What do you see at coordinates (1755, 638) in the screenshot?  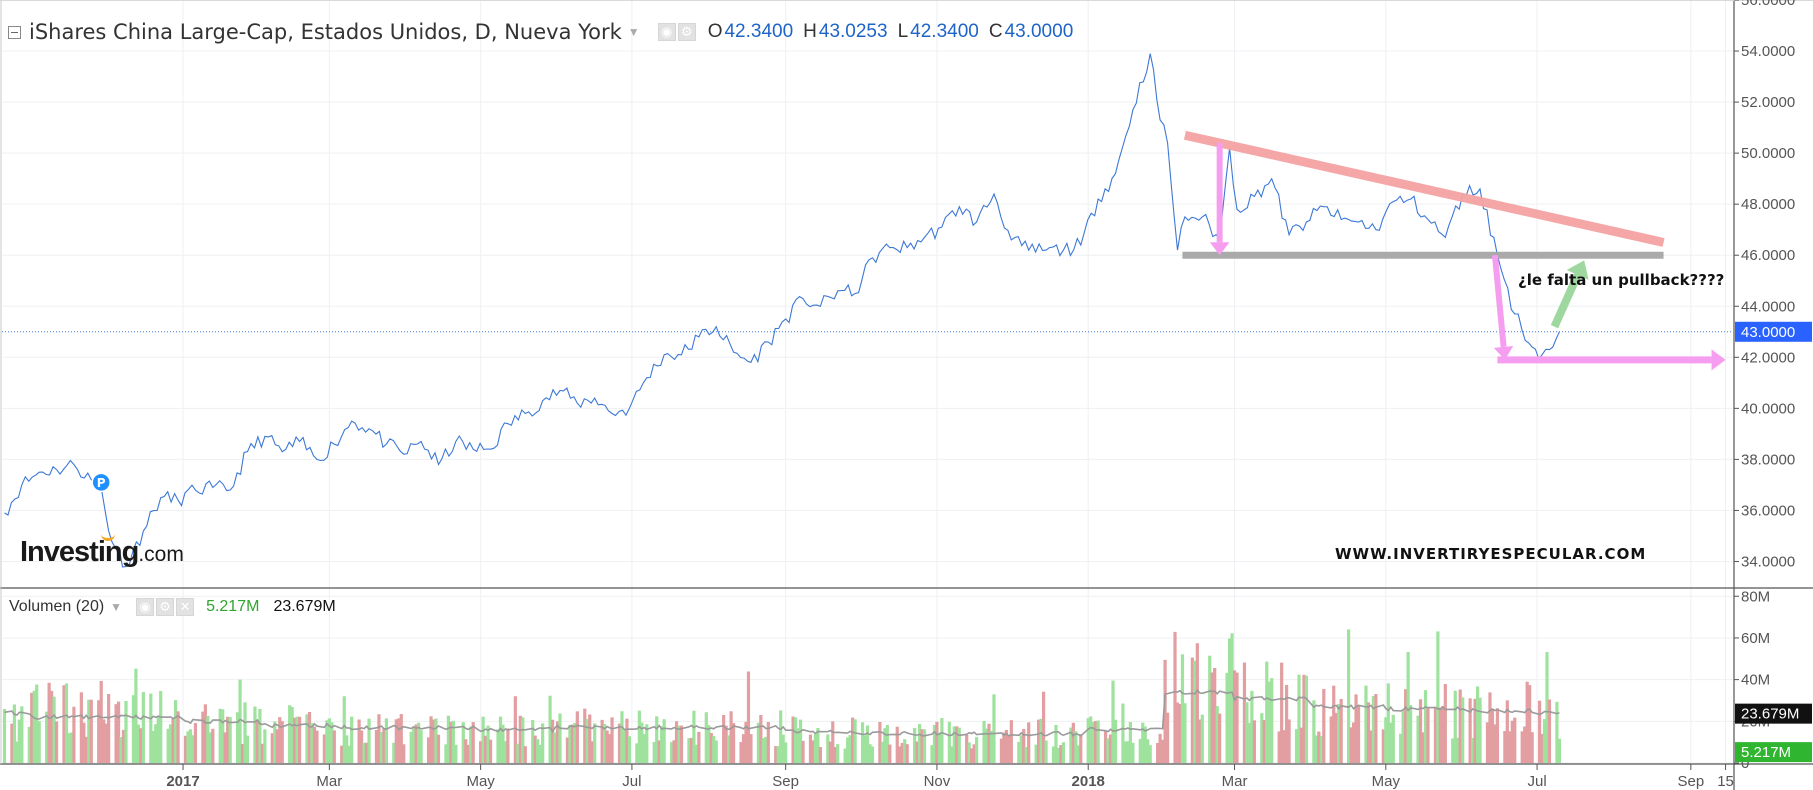 I see `volume-tick-label: 60M` at bounding box center [1755, 638].